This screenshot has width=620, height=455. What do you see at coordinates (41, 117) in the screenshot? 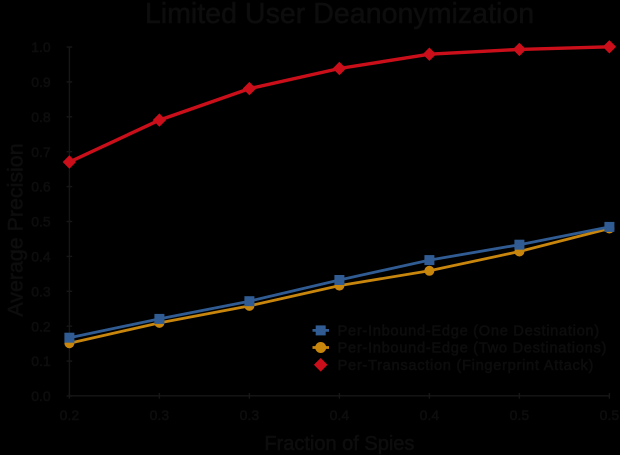
I see `svg-text: 0.8` at bounding box center [41, 117].